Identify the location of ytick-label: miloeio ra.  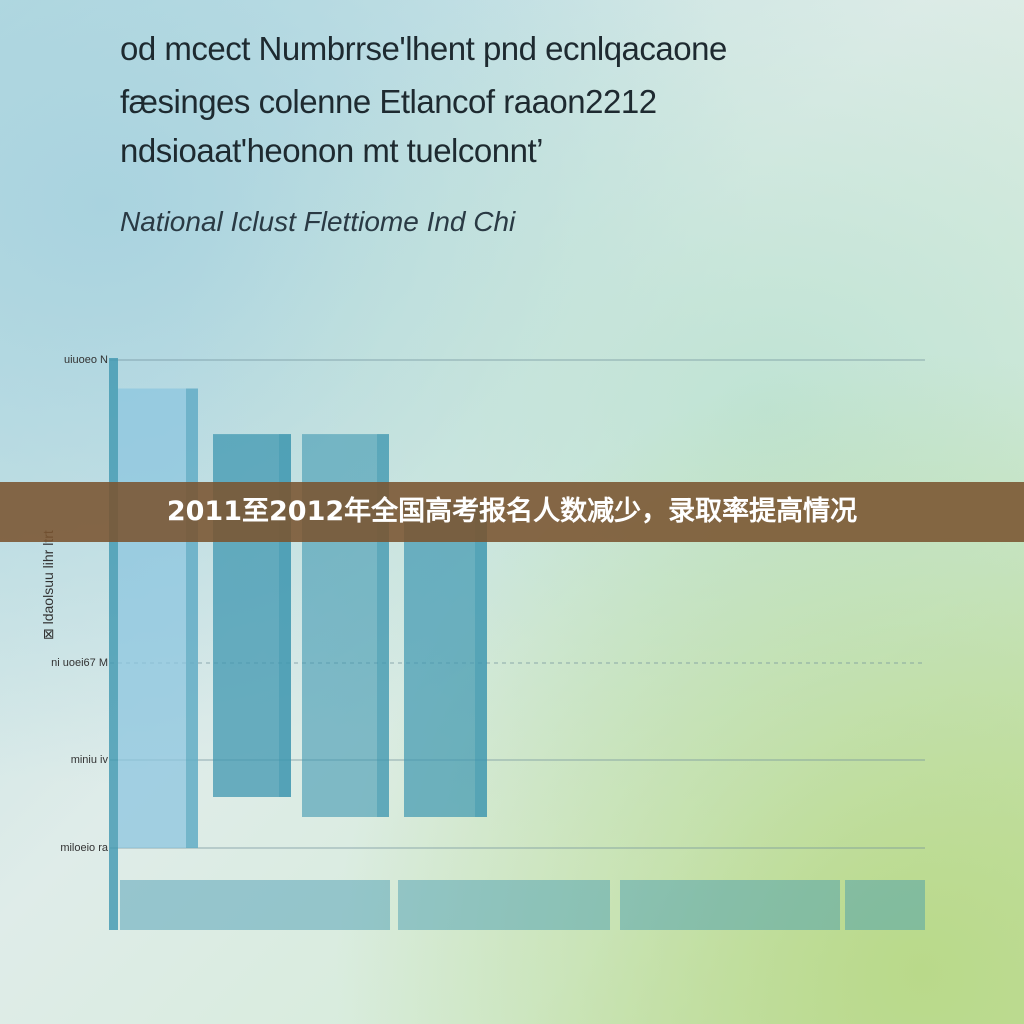
(84, 848).